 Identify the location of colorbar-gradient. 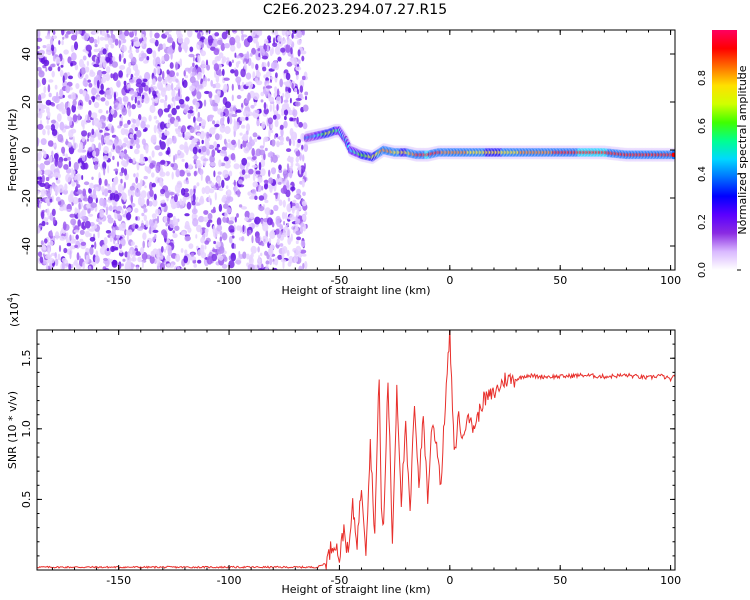
(724, 150).